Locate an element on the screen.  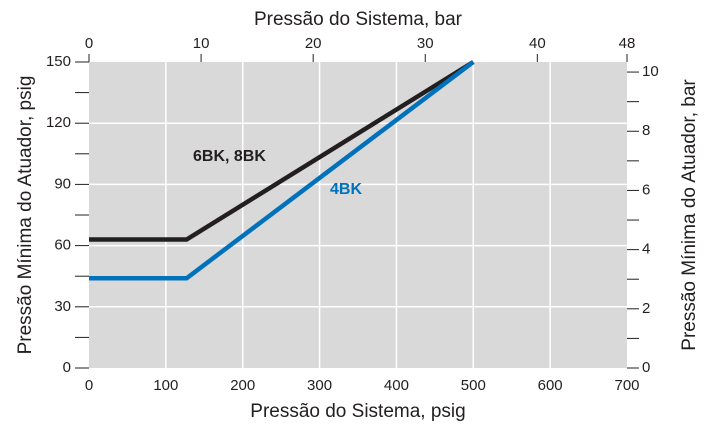
y-tick-label: 120 is located at coordinates (58, 122).